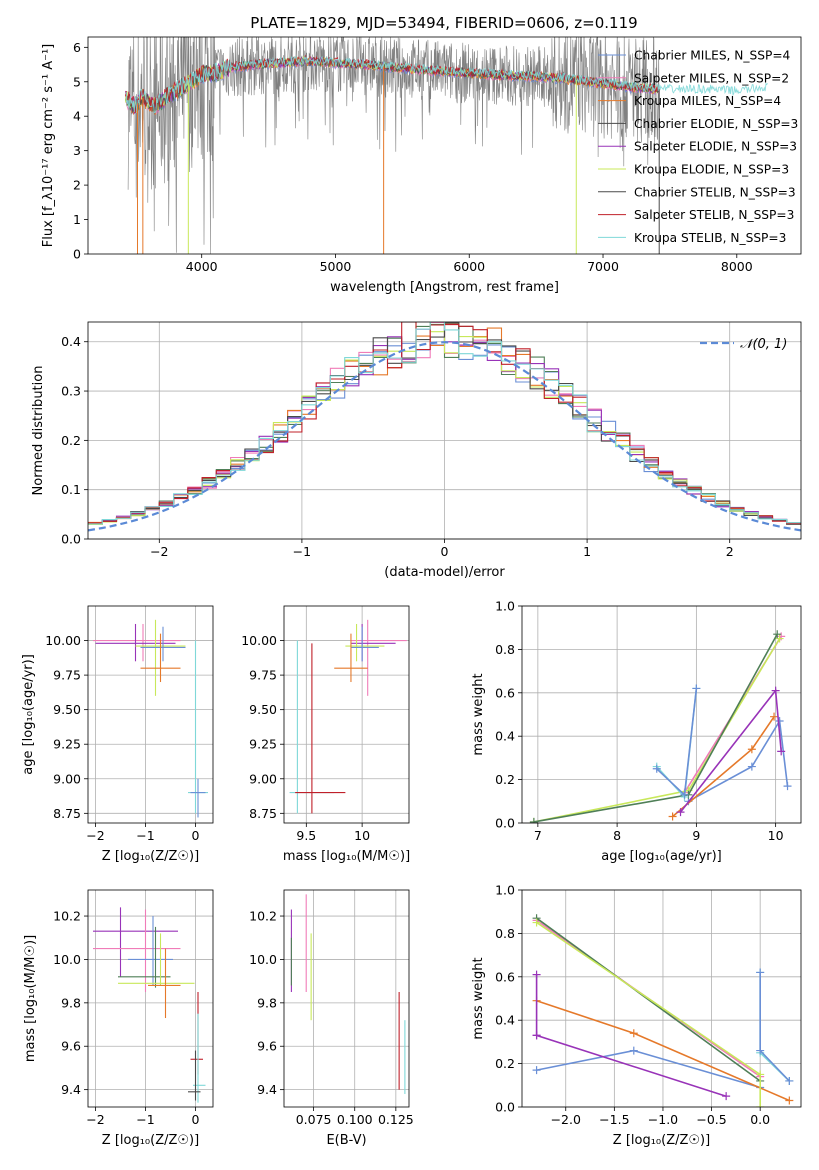  What do you see at coordinates (730, 551) in the screenshot?
I see `residuals-xtick-label: 2` at bounding box center [730, 551].